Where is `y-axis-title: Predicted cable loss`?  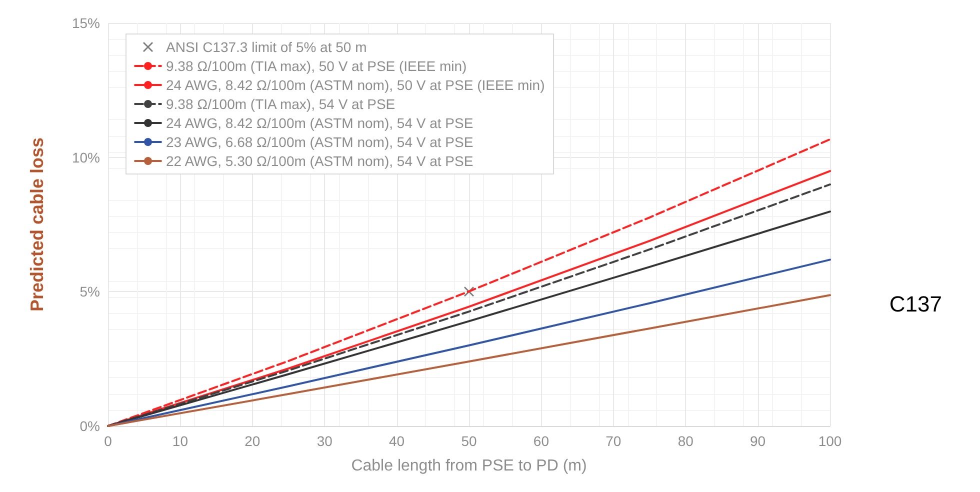 y-axis-title: Predicted cable loss is located at coordinates (37, 224).